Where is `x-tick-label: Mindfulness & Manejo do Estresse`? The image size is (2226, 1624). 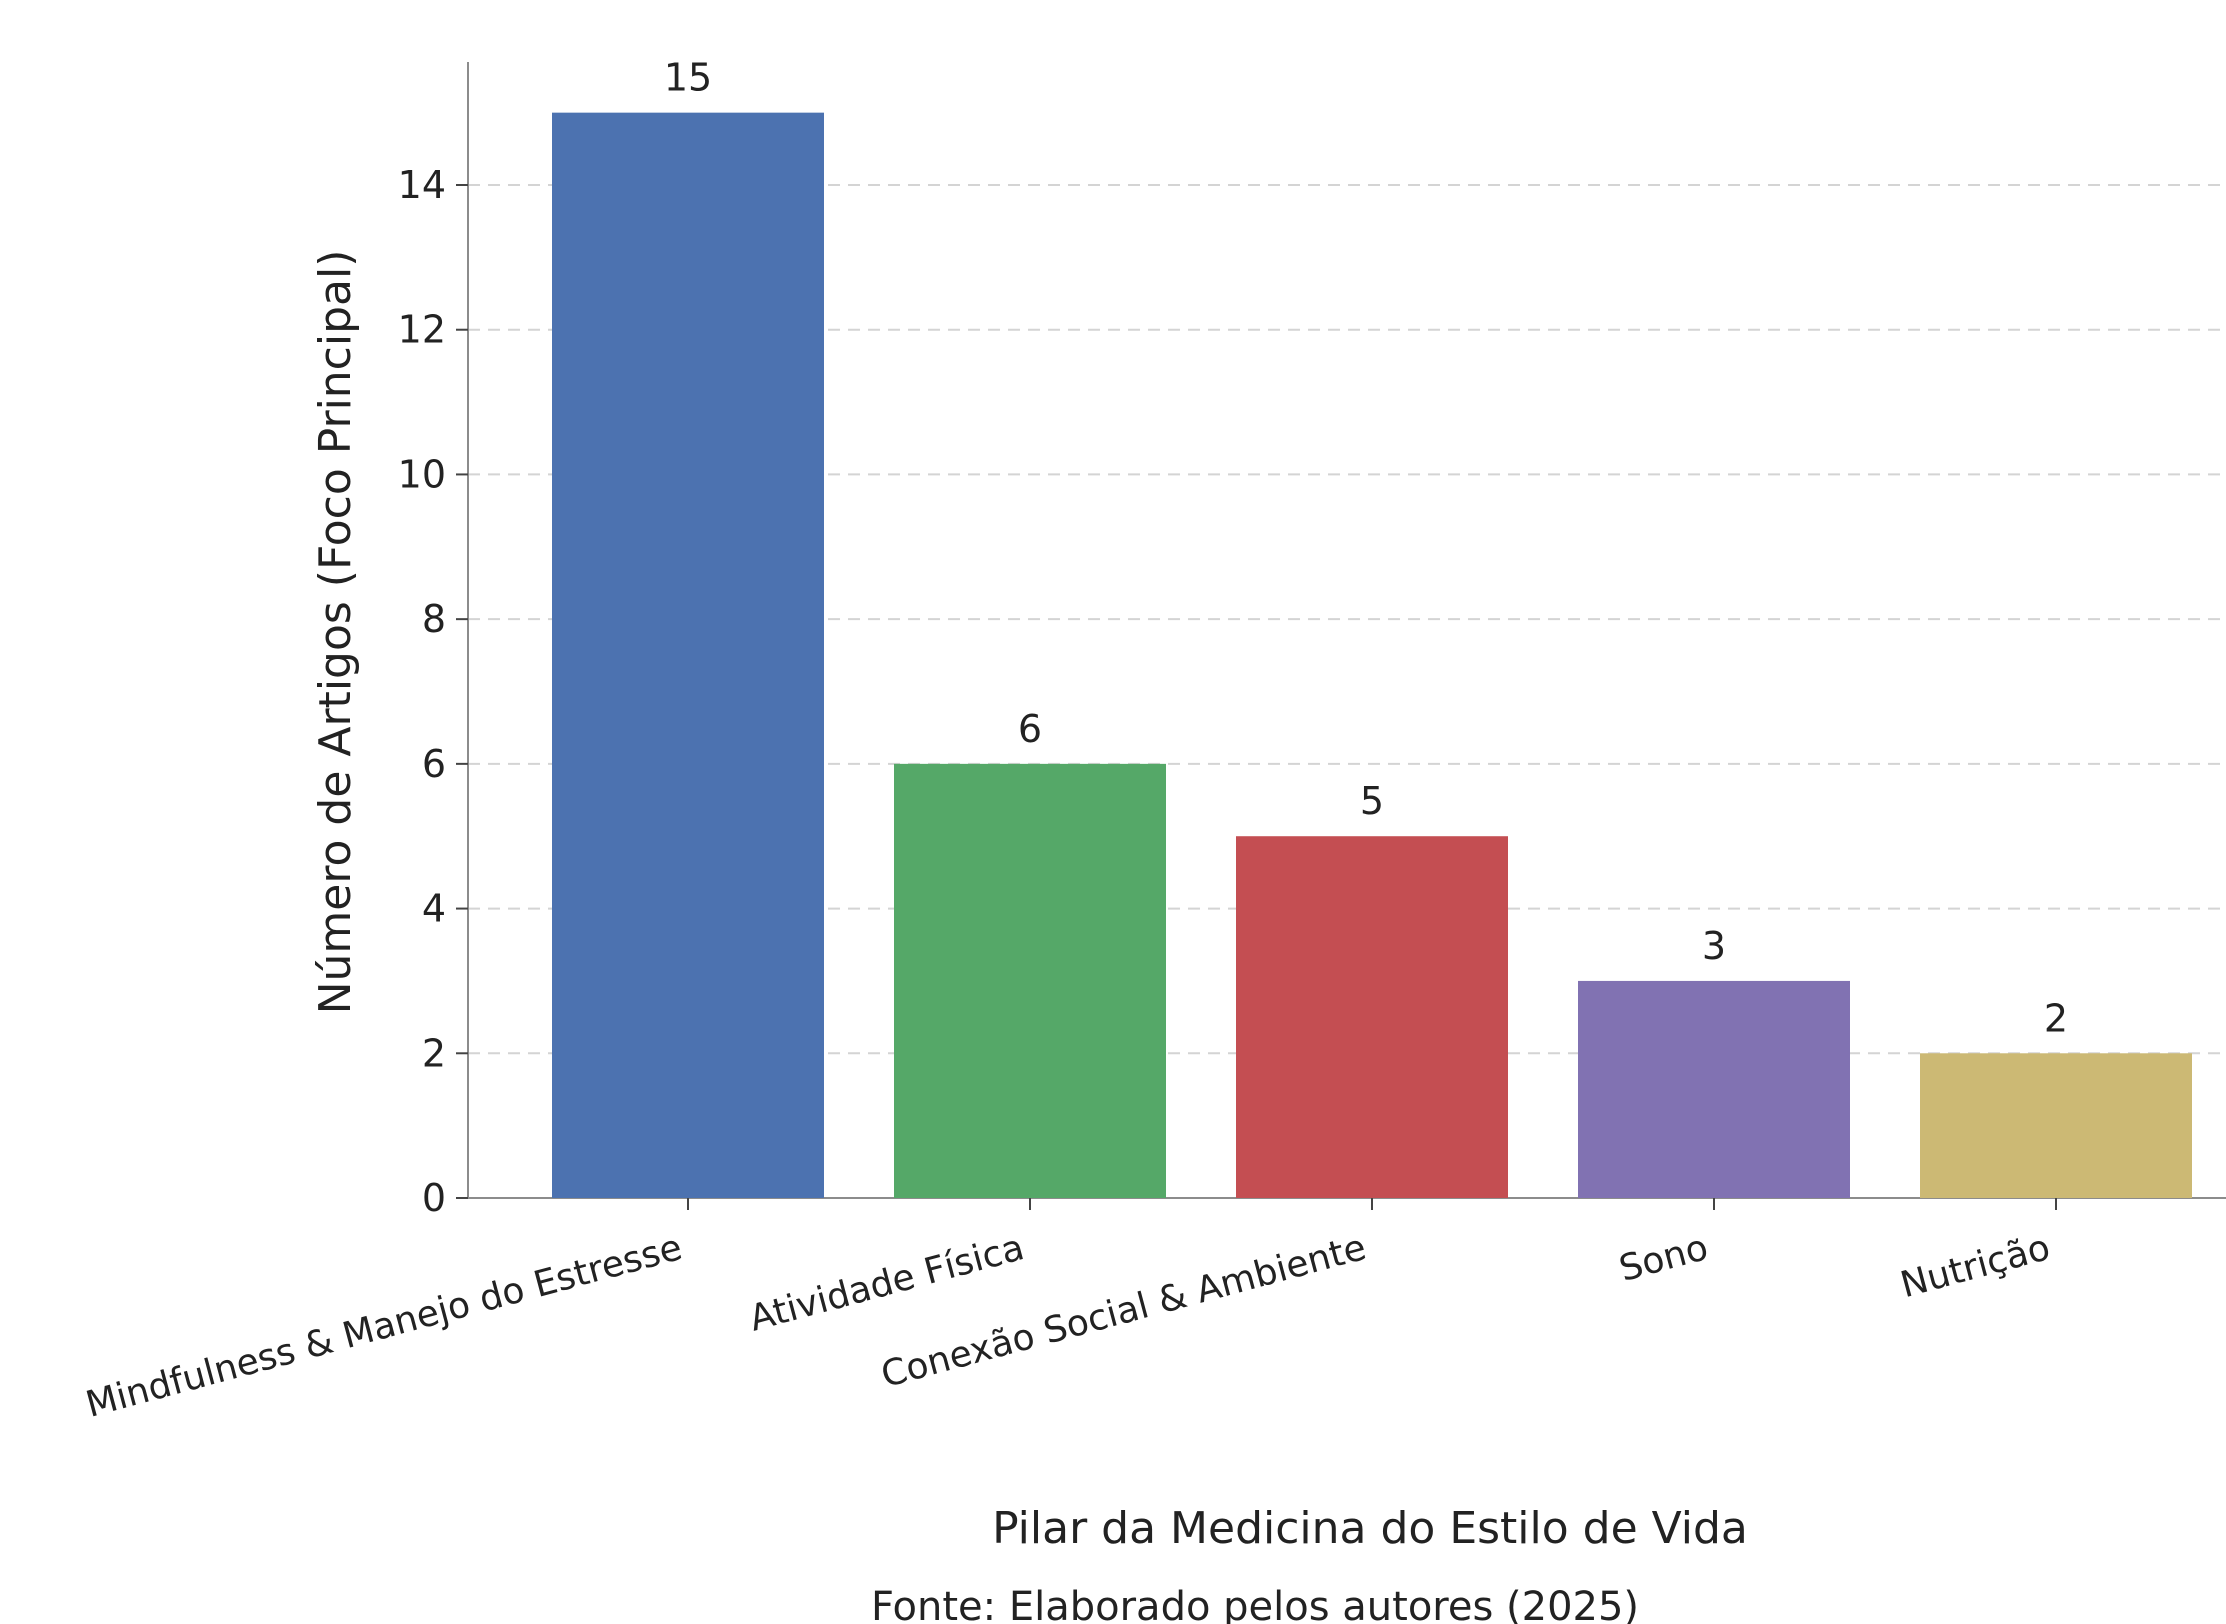
x-tick-label: Mindfulness & Manejo do Estresse is located at coordinates (384, 1326).